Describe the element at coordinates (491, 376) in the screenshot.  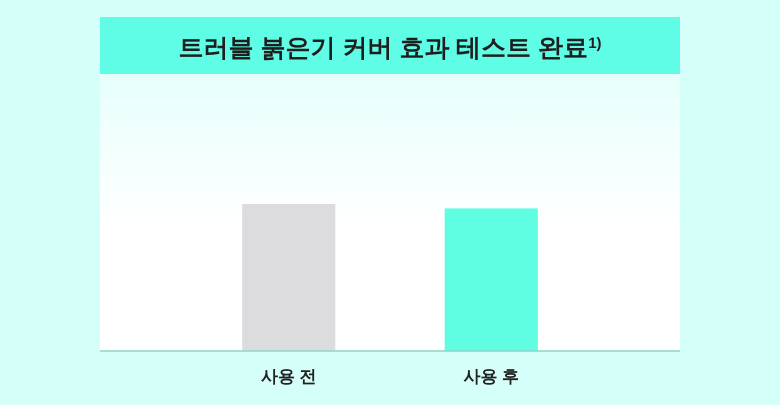
I see `x-tick-label: 사용 후` at that location.